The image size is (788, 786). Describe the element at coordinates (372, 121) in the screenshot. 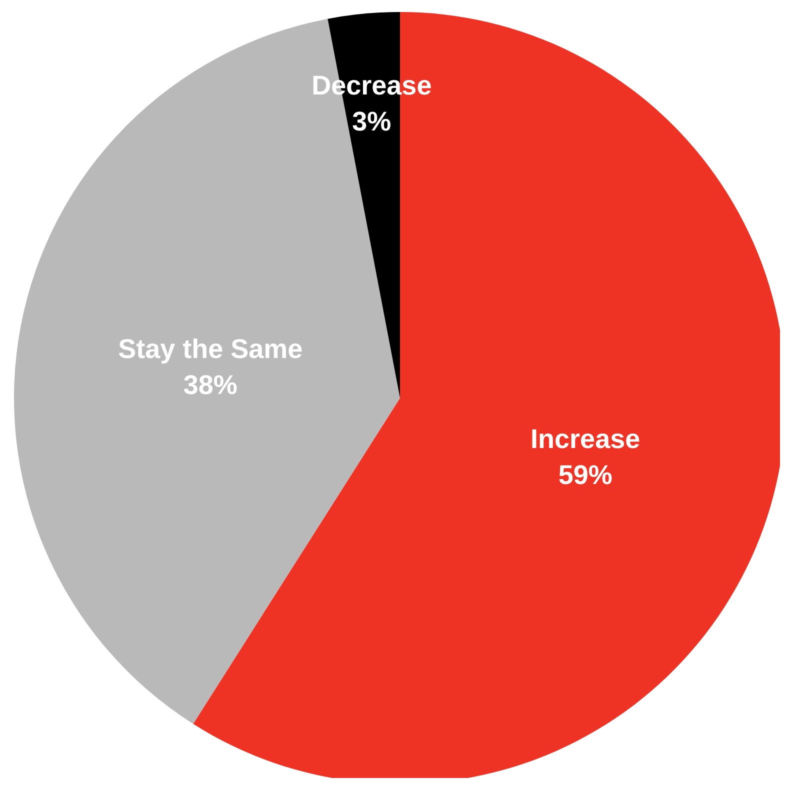

I see `data-label: 3%` at that location.